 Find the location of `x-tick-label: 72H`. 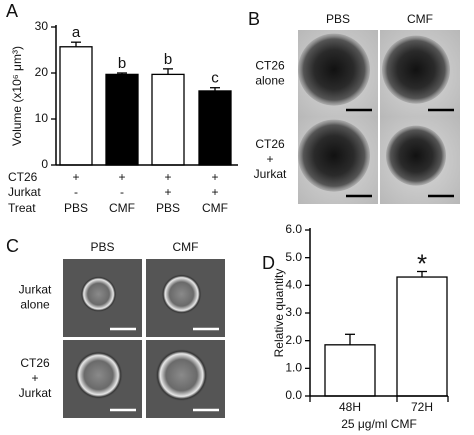

x-tick-label: 72H is located at coordinates (422, 407).